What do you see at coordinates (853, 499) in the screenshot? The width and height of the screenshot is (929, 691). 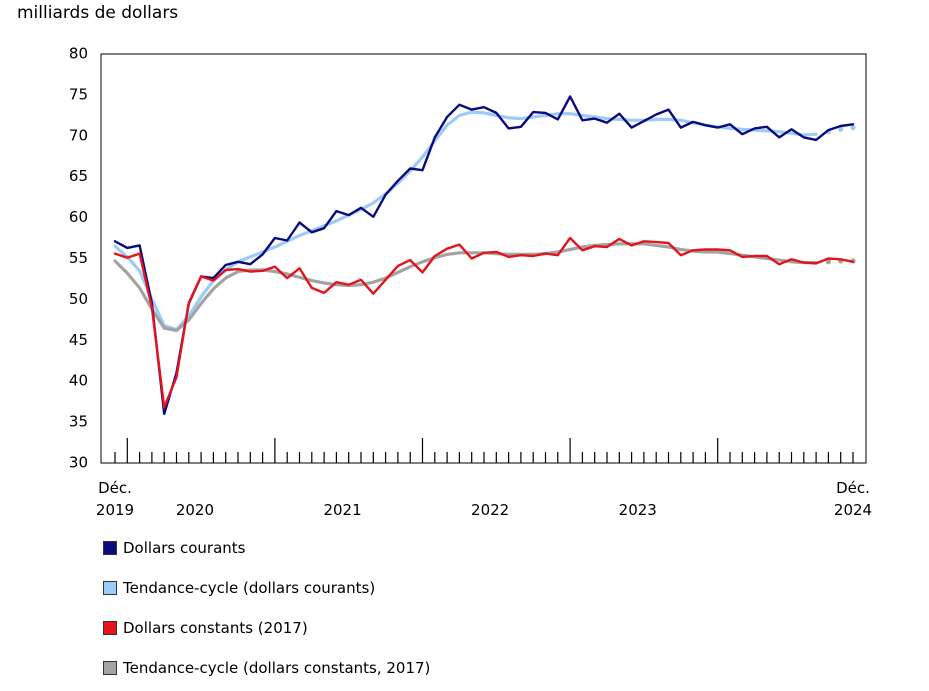 I see `x-tick-label: Déc. 2024` at bounding box center [853, 499].